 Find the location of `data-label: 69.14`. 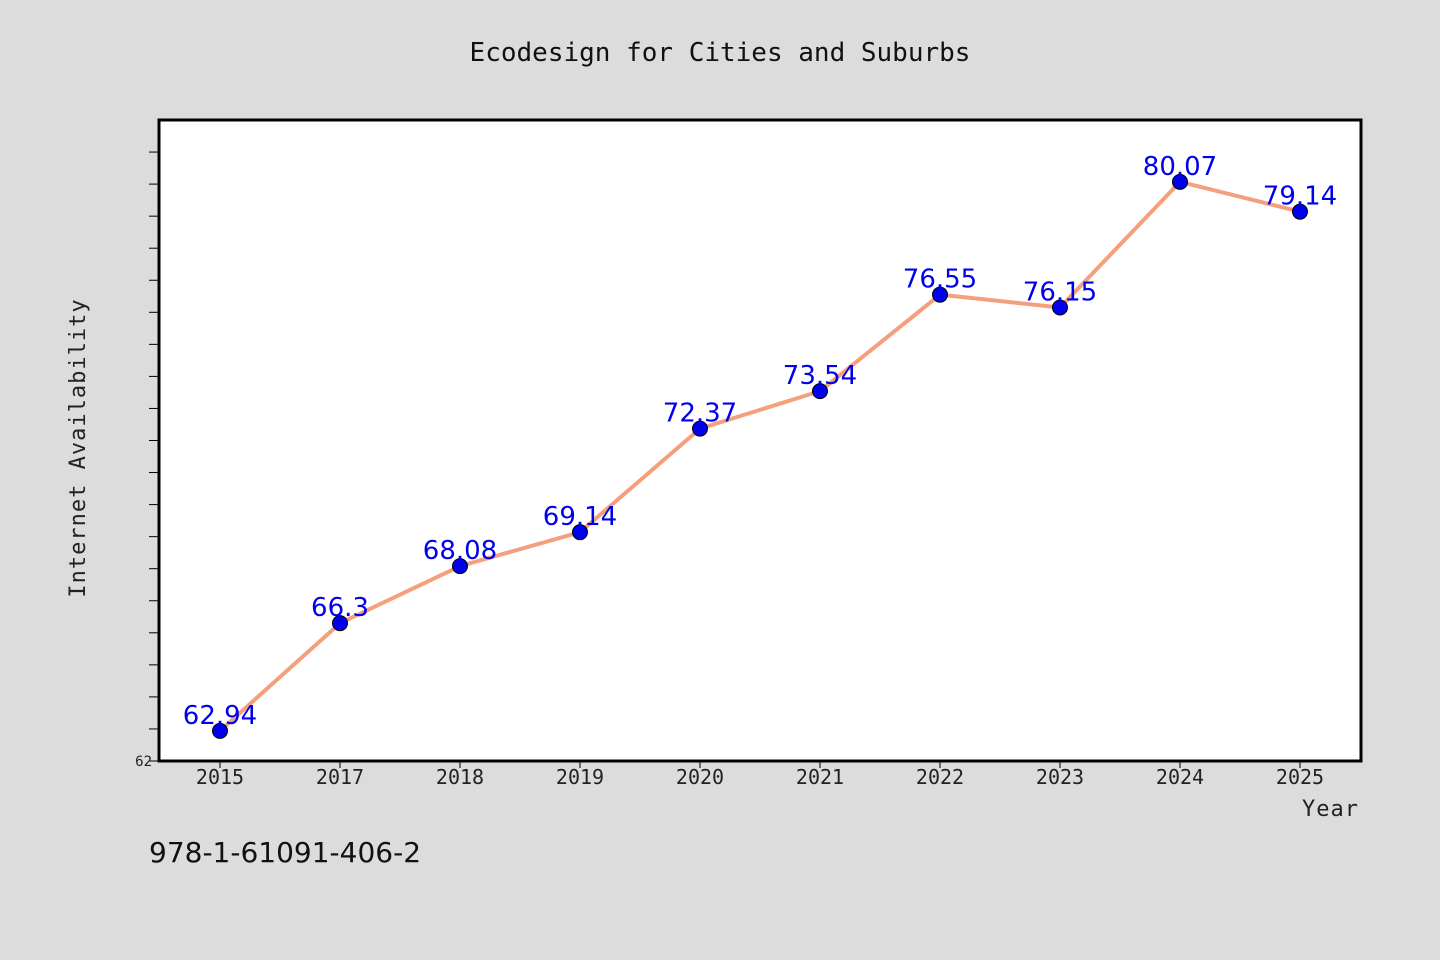

data-label: 69.14 is located at coordinates (580, 517).